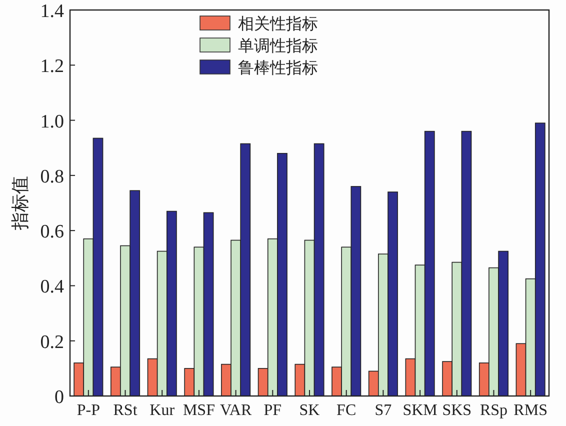  I want to click on x-tick-label: FC, so click(346, 410).